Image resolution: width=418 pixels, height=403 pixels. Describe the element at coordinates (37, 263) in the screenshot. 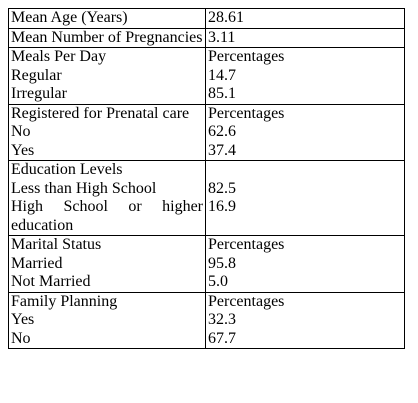

I see `cell-label: Married` at that location.